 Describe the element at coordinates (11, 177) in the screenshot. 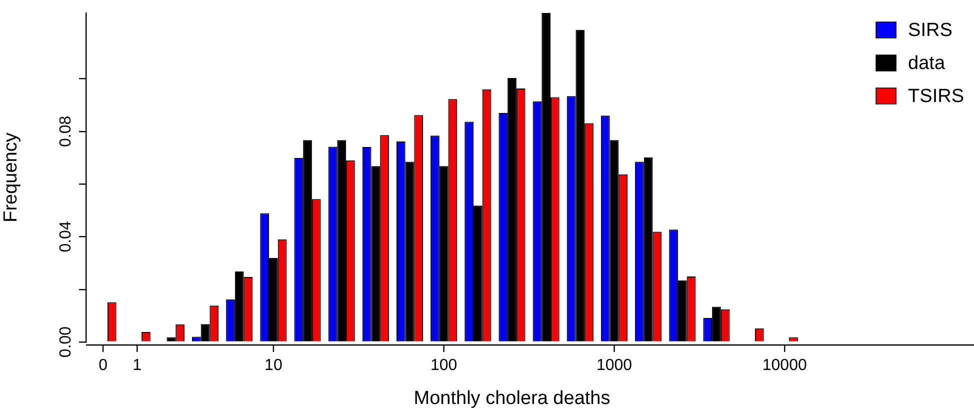

I see `y-axis-title: Frequency` at that location.